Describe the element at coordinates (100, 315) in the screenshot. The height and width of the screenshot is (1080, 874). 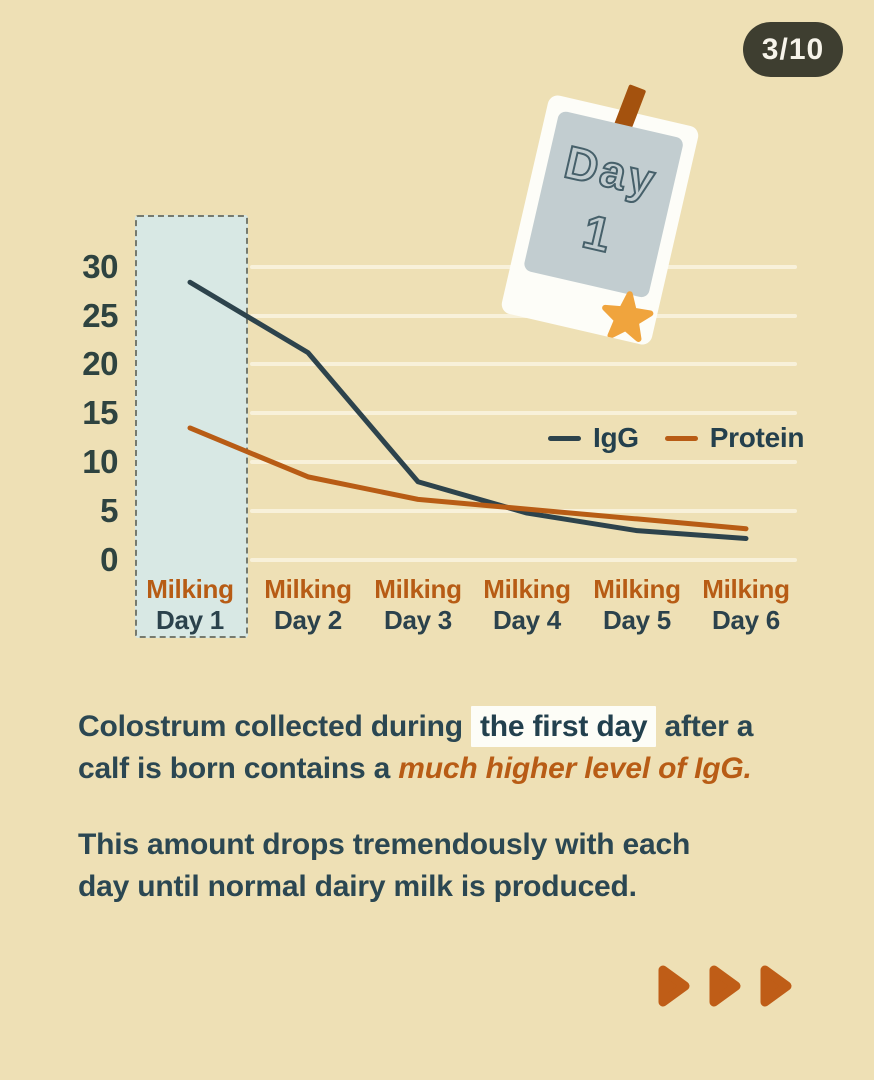
I see `y-axis-tick-label: 25` at that location.